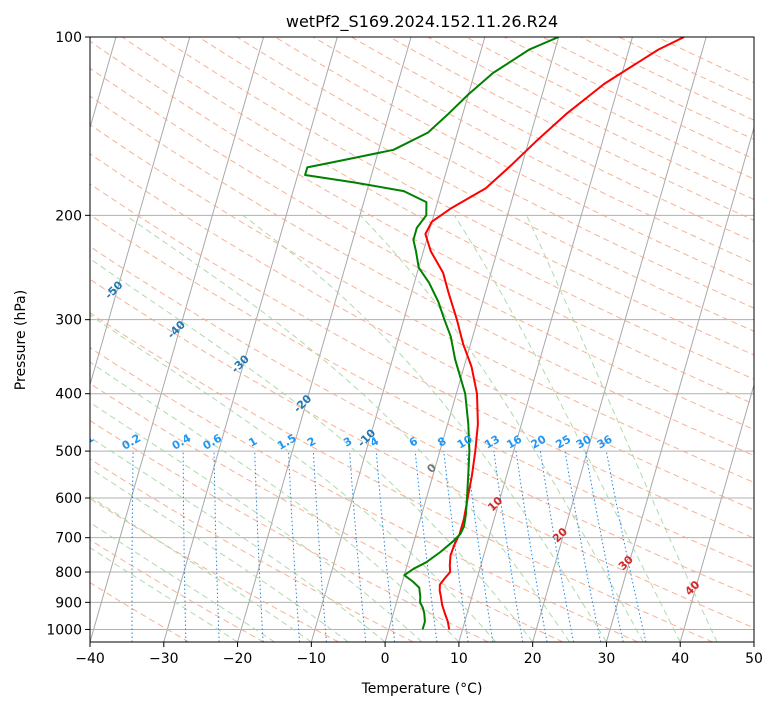 Image resolution: width=775 pixels, height=708 pixels. Describe the element at coordinates (238, 659) in the screenshot. I see `x-tick-label: −20` at that location.